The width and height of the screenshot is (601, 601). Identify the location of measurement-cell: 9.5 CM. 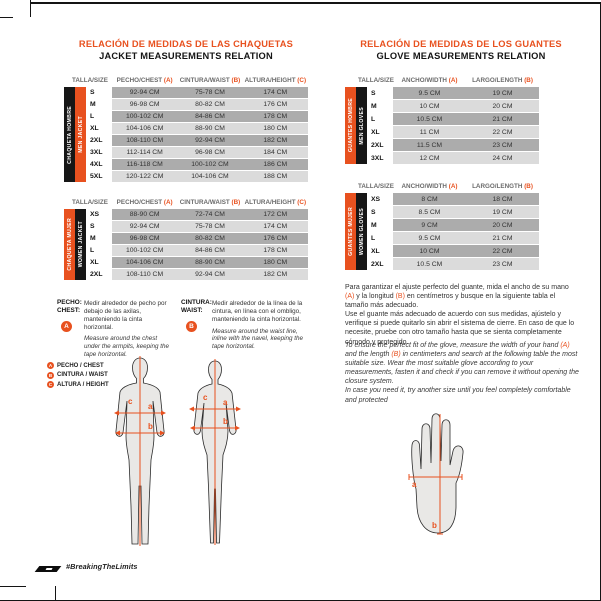
(429, 93).